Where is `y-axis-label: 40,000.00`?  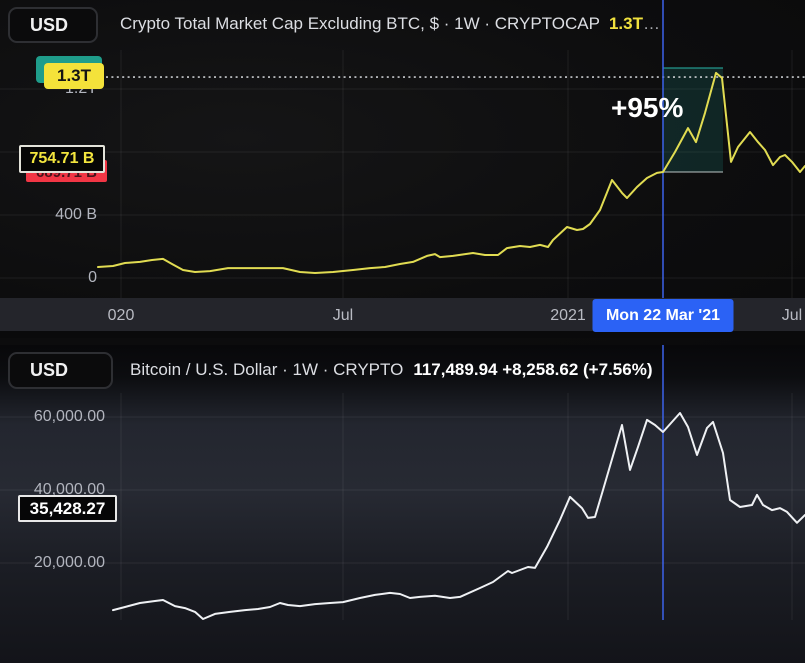 y-axis-label: 40,000.00 is located at coordinates (69, 489).